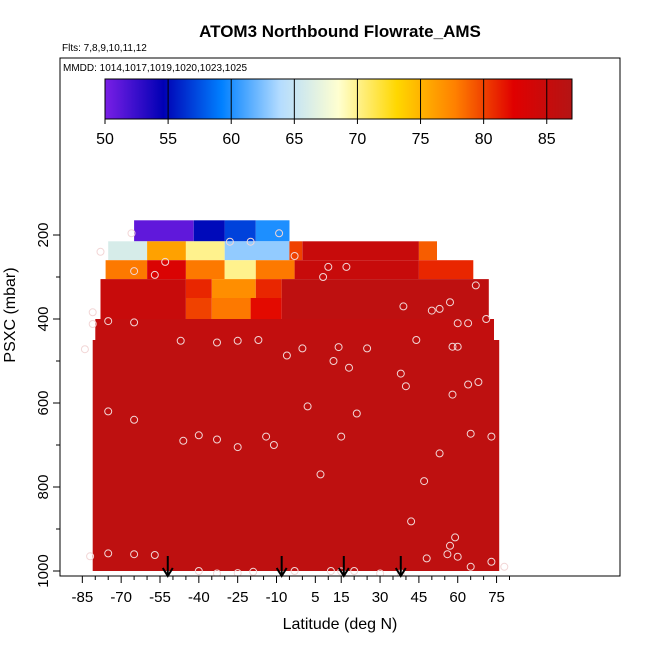 The width and height of the screenshot is (650, 650). What do you see at coordinates (155, 68) in the screenshot?
I see `dates-note: MMDD: 1014,1017,1019,1020,1023,1025` at bounding box center [155, 68].